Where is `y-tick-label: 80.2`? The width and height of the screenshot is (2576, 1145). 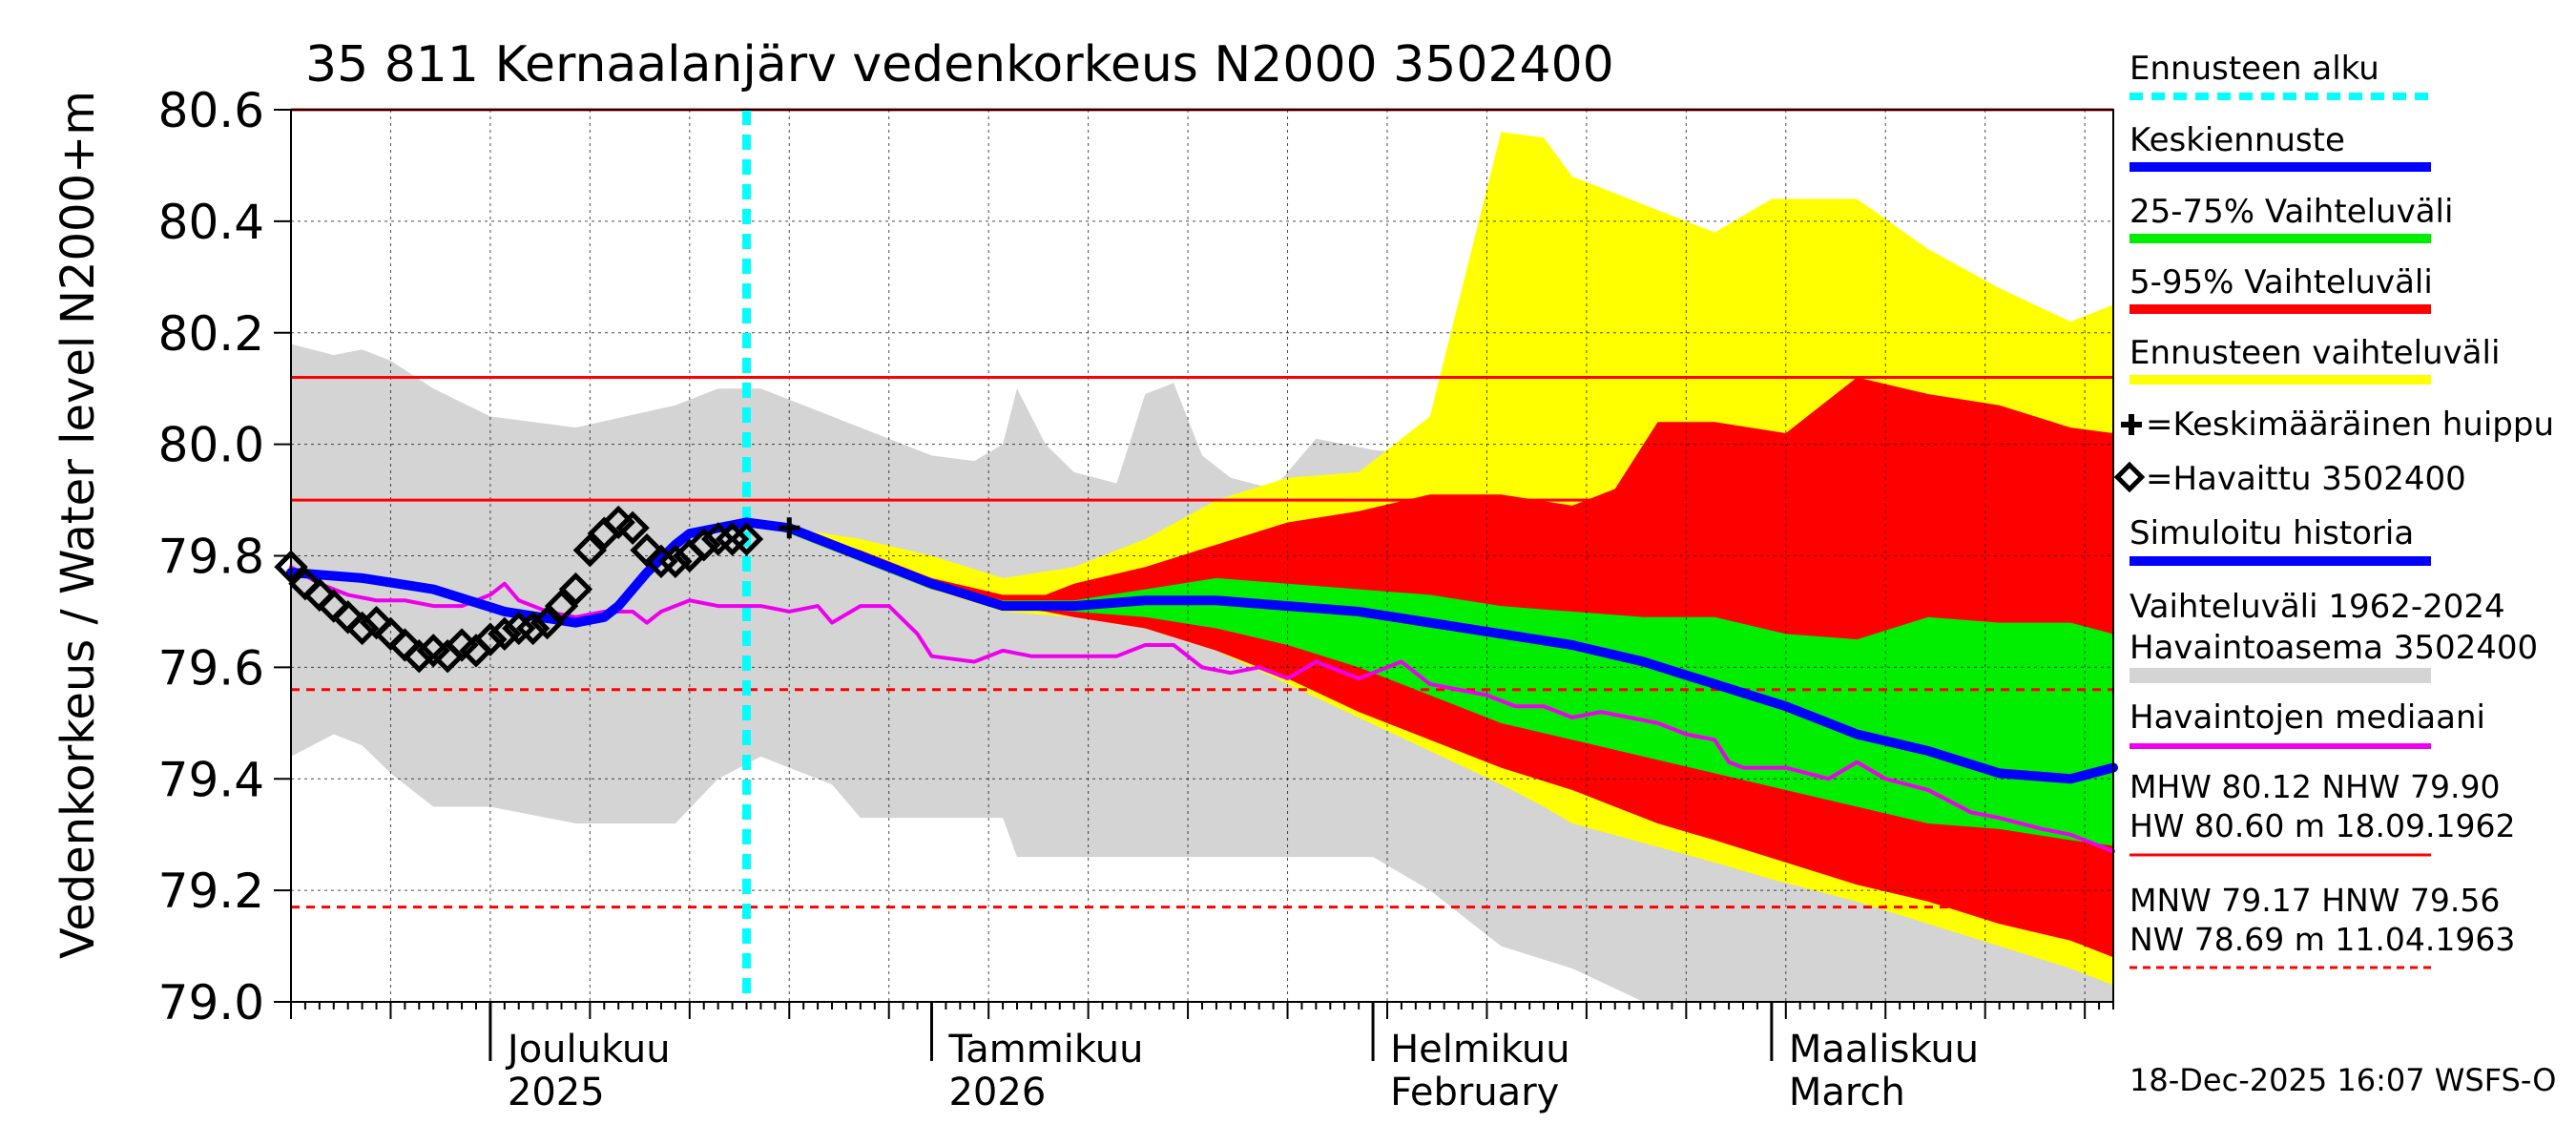
y-tick-label: 80.2 is located at coordinates (211, 334).